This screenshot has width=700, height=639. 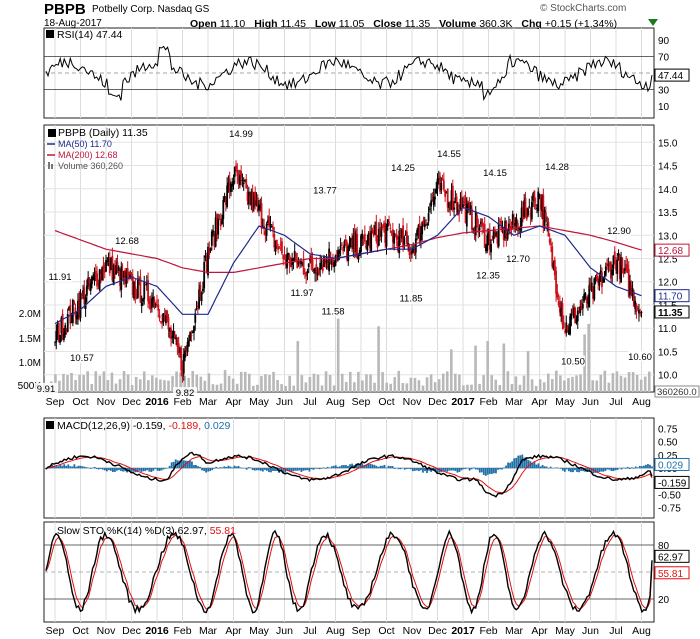 I want to click on macd-title-part: 0.029, so click(x=217, y=426).